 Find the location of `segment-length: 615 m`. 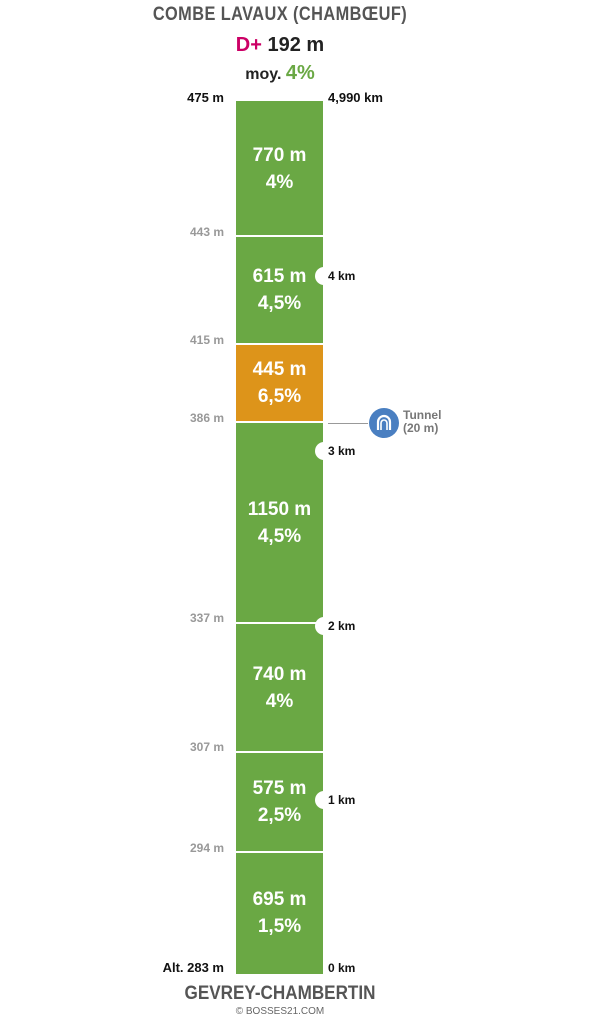

segment-length: 615 m is located at coordinates (279, 276).